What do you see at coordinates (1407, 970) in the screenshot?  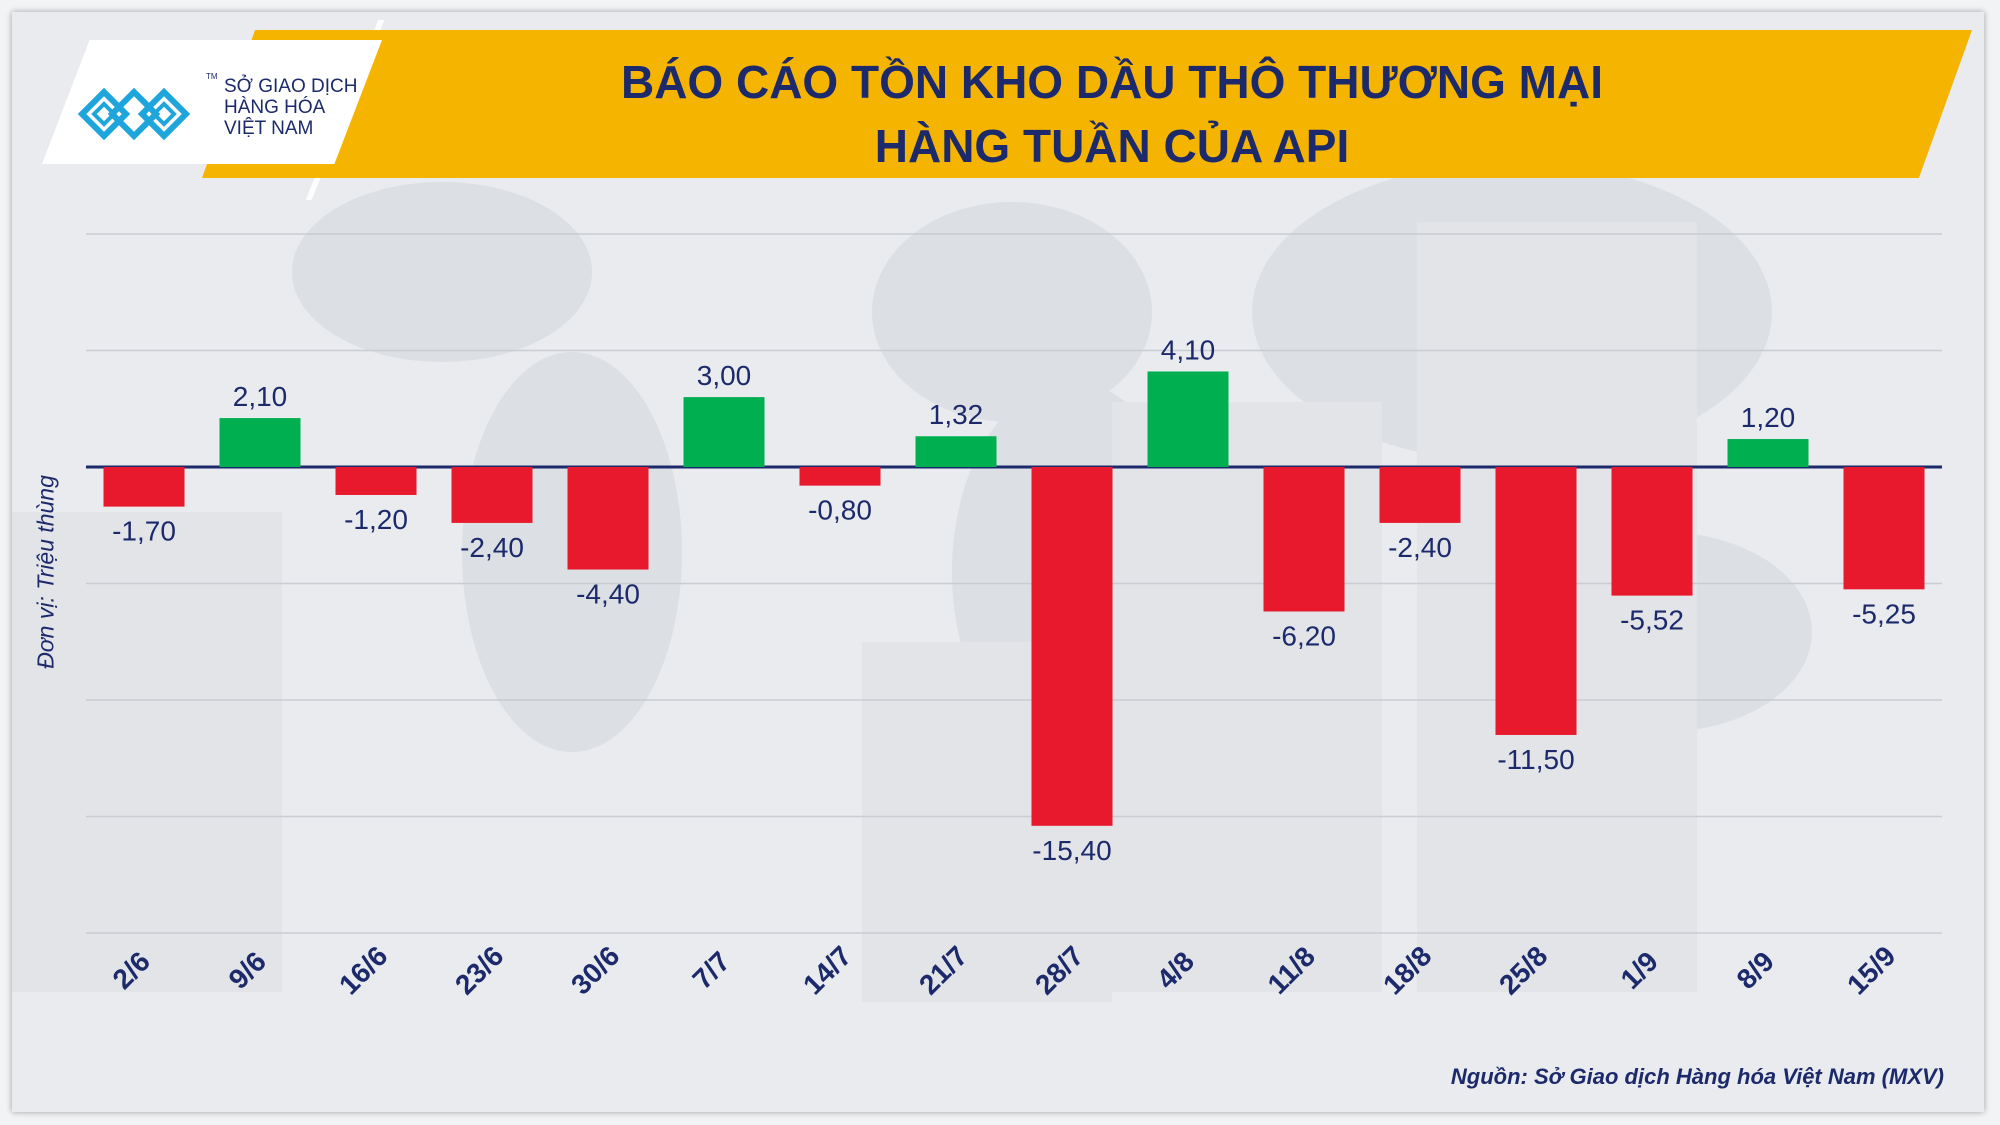 I see `x-tick-label: 18/8` at bounding box center [1407, 970].